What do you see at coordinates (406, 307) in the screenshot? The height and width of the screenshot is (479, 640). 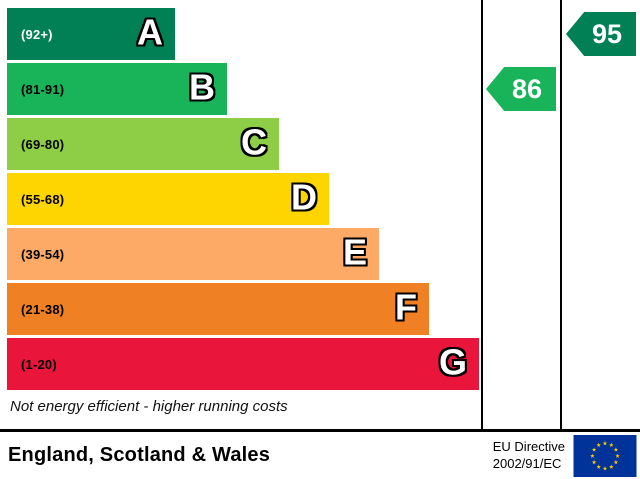 I see `band-letter: F` at bounding box center [406, 307].